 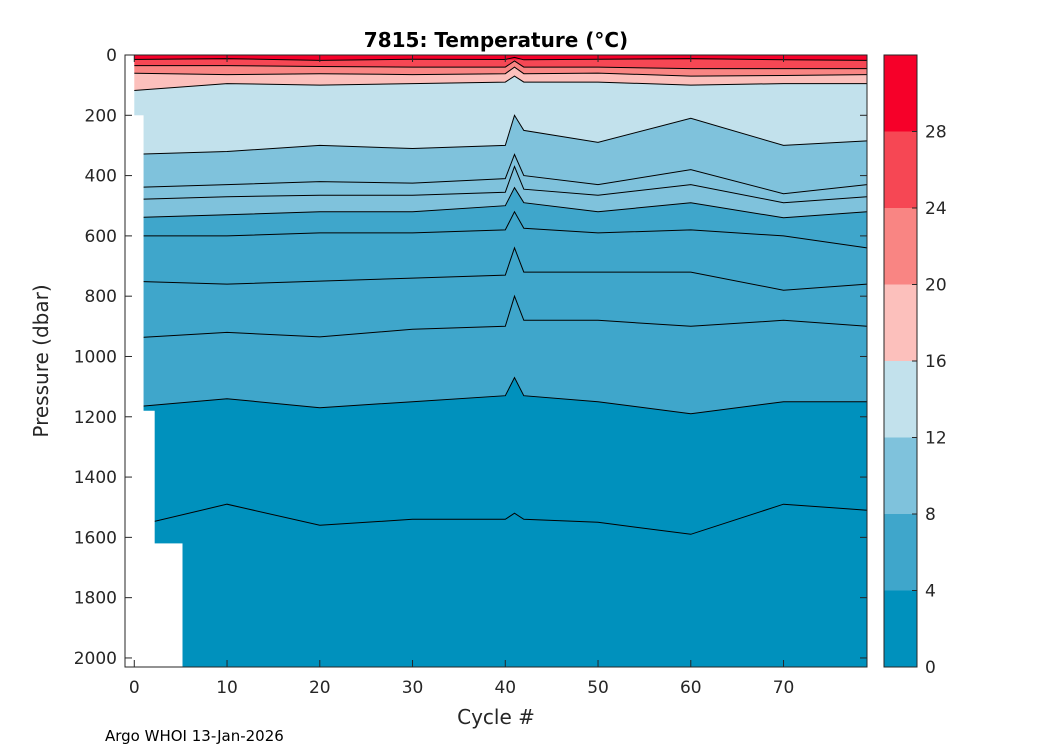 I want to click on x-tick-label: 20, so click(x=320, y=688).